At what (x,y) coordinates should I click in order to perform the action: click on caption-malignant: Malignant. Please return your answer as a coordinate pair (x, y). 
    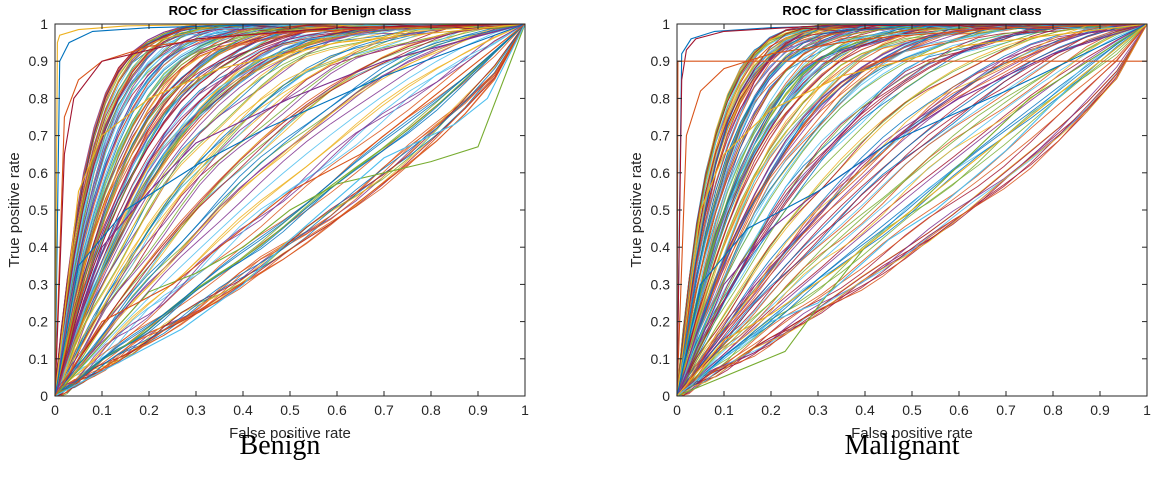
    Looking at the image, I should click on (902, 445).